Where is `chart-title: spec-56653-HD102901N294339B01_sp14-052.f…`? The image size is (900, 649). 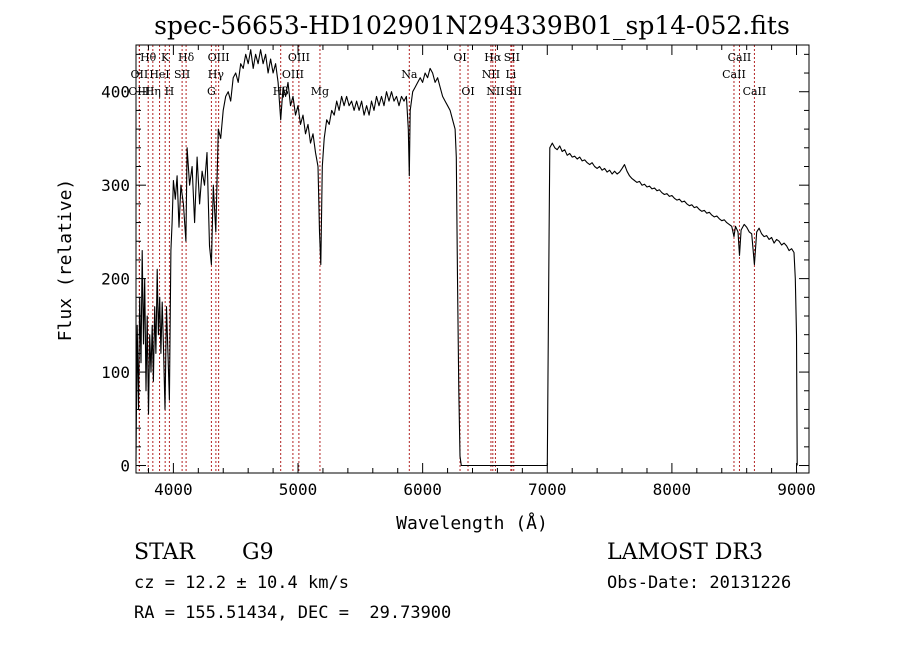
chart-title: spec-56653-HD102901N294339B01_sp14-052.f… is located at coordinates (472, 25).